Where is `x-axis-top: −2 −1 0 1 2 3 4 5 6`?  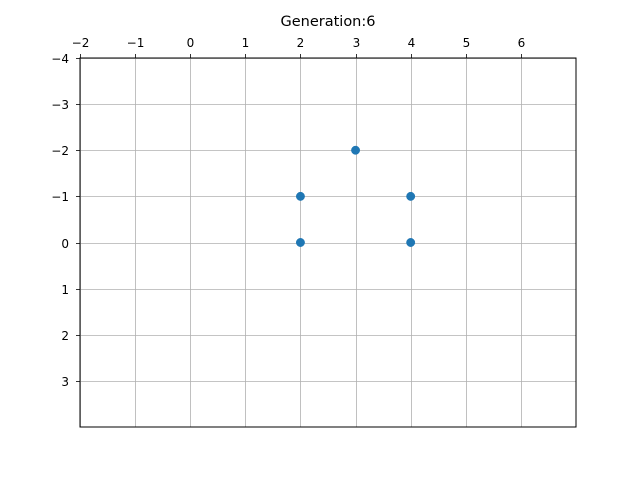 x-axis-top: −2 −1 0 1 2 3 4 5 6 is located at coordinates (299, 47).